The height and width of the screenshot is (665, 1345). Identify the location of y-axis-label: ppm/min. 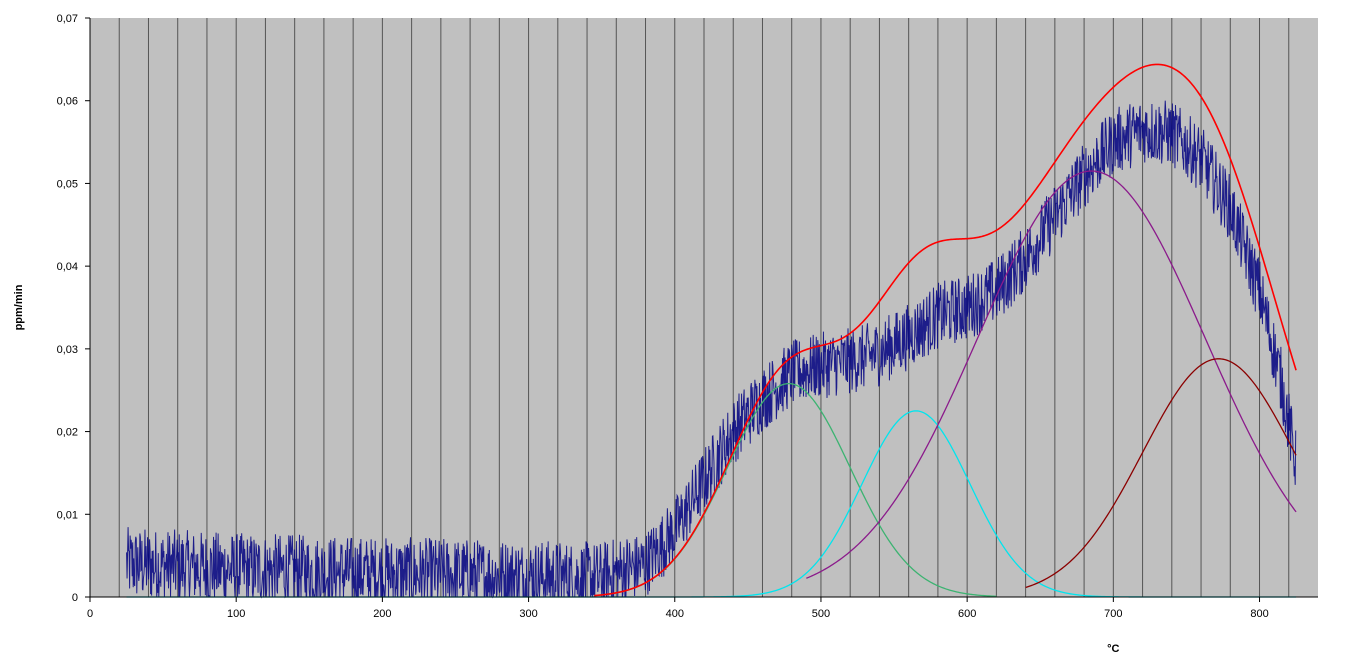
(19, 307).